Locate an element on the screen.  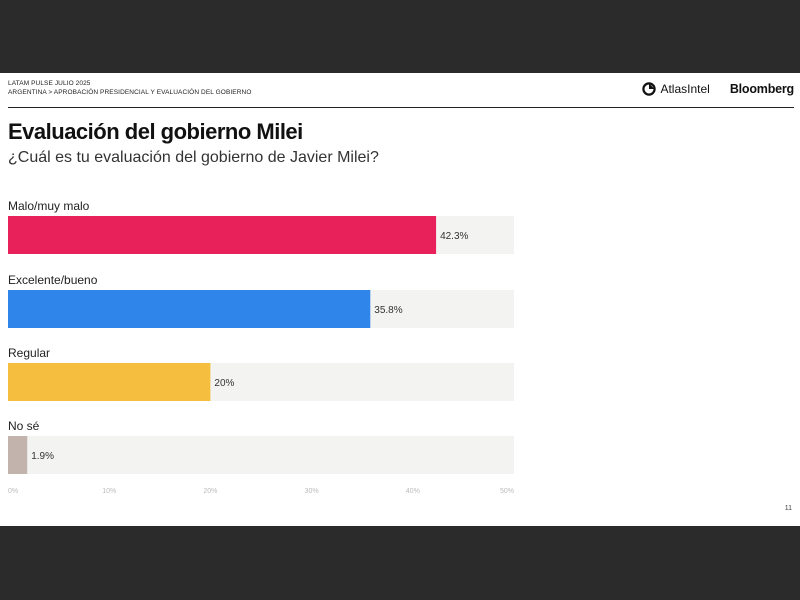
bloomberg-logo: Bloomberg is located at coordinates (761, 89).